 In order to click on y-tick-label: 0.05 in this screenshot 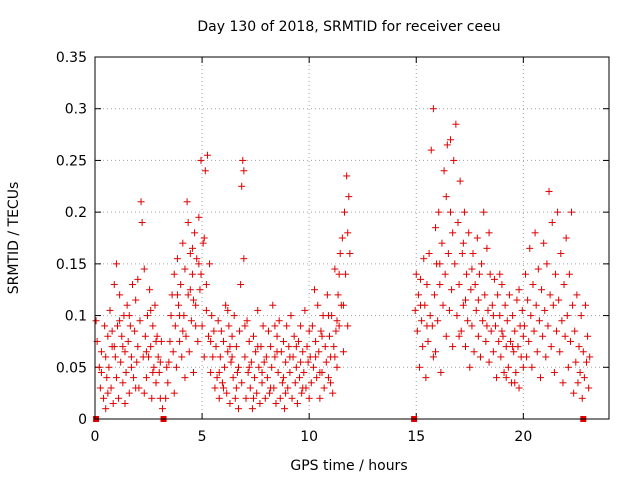, I will do `click(71, 368)`.